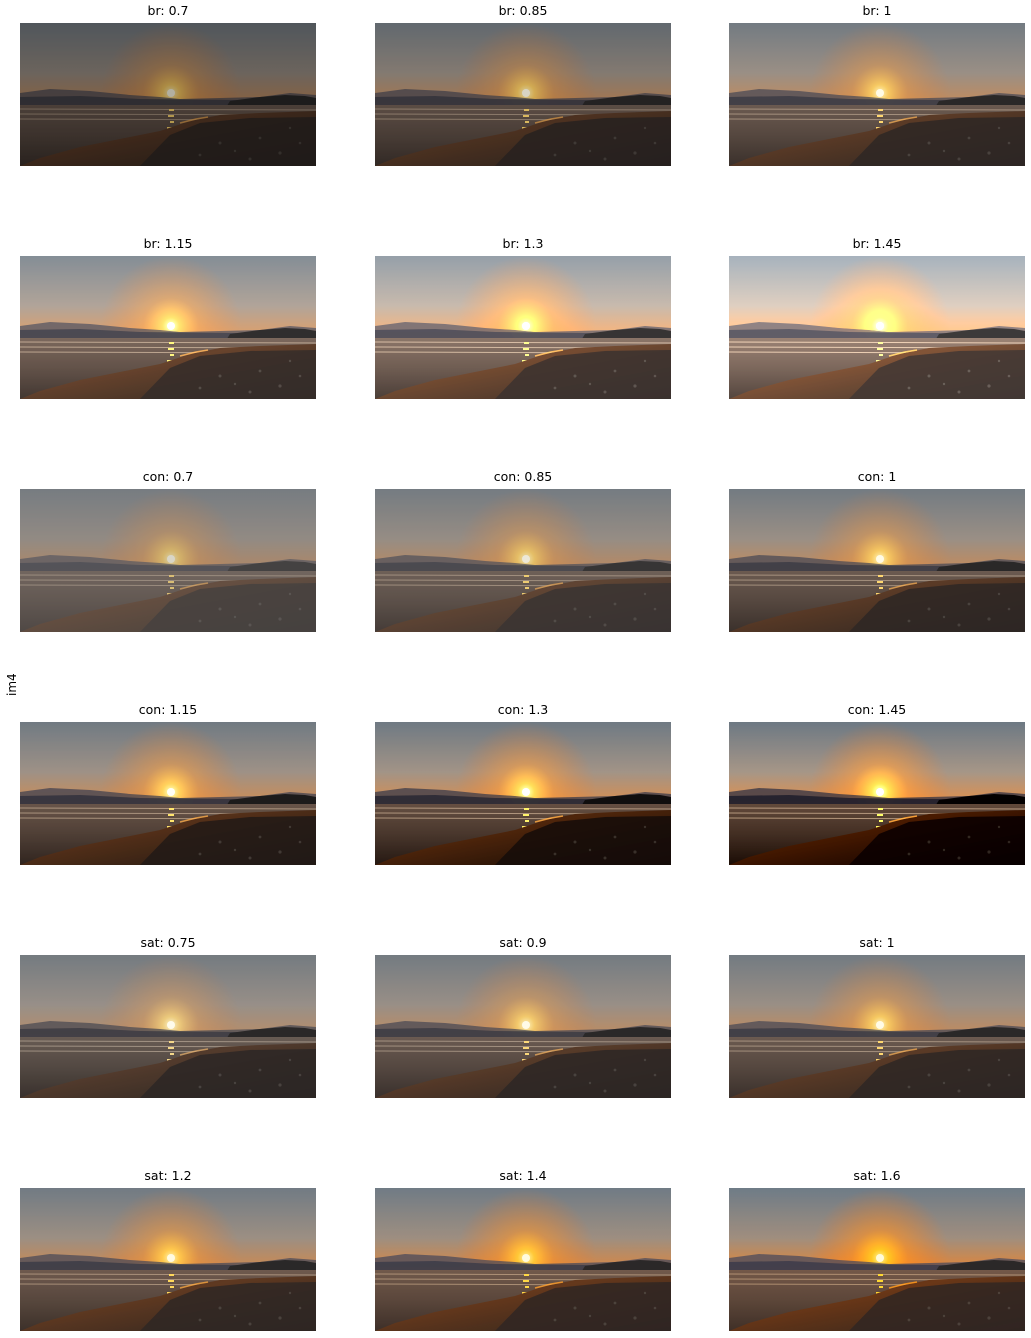  I want to click on panel-title: br: 0.7, so click(168, 11).